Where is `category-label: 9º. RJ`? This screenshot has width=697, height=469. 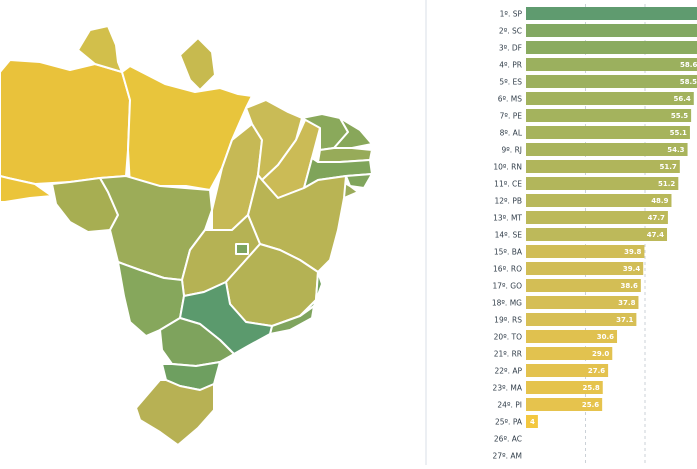 category-label: 9º. RJ is located at coordinates (512, 150).